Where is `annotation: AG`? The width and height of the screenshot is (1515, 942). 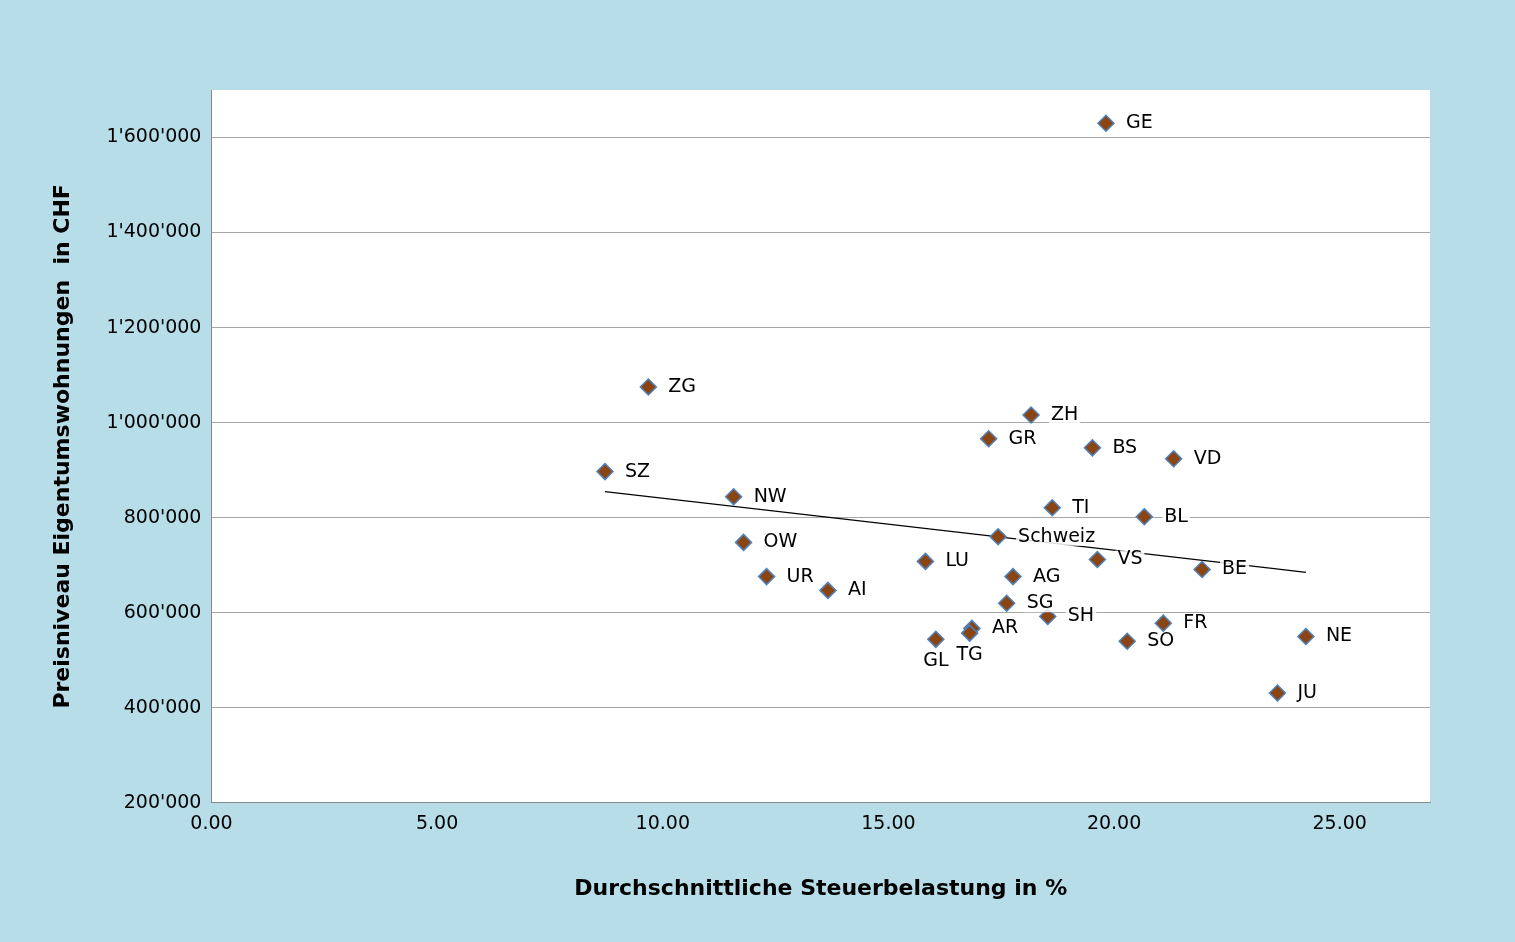
annotation: AG is located at coordinates (1046, 574).